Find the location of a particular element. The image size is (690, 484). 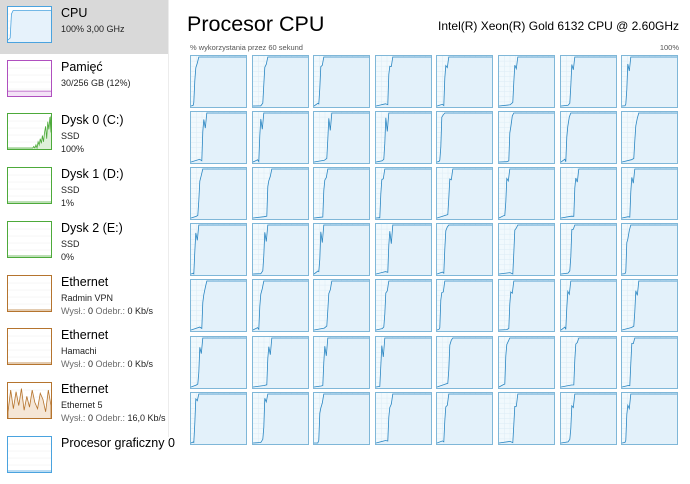

cpu-graph-icon is located at coordinates (29, 24).